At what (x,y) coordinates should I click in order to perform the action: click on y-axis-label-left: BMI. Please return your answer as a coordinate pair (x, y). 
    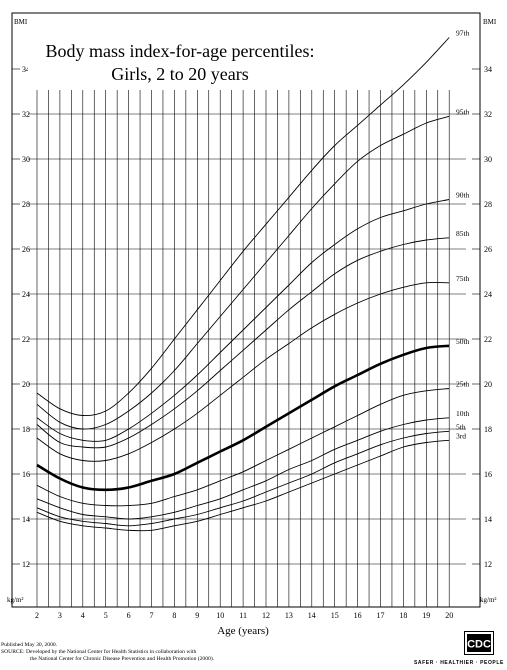
    Looking at the image, I should click on (21, 22).